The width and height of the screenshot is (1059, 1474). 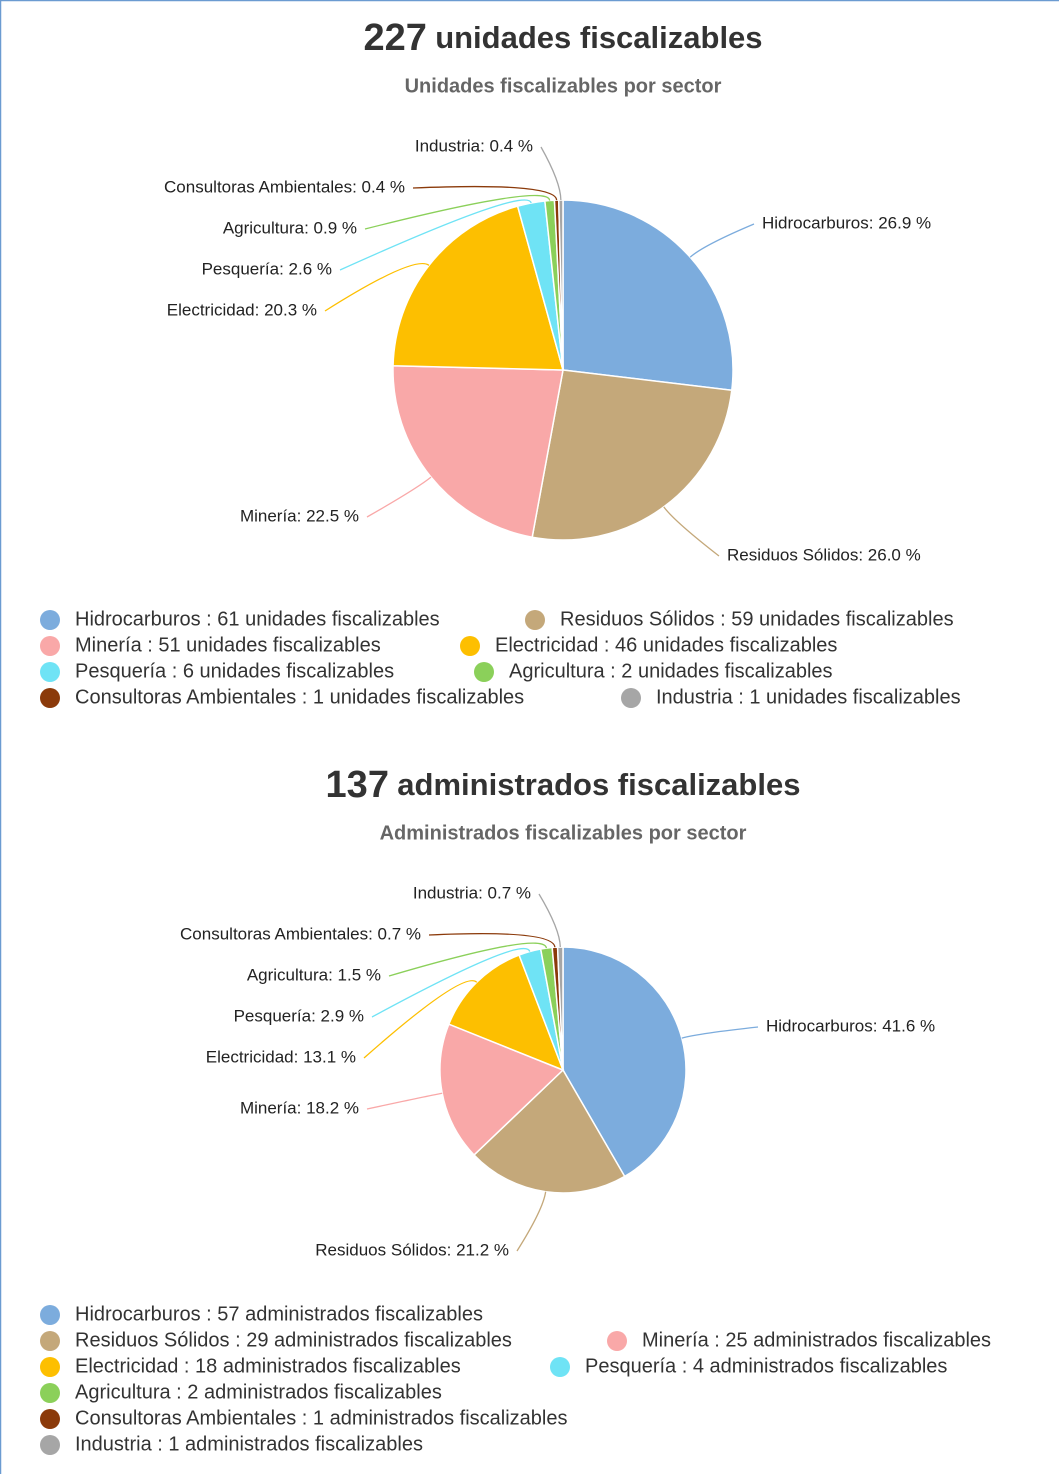 What do you see at coordinates (281, 1056) in the screenshot?
I see `data-label: Electricidad: 13.1 %` at bounding box center [281, 1056].